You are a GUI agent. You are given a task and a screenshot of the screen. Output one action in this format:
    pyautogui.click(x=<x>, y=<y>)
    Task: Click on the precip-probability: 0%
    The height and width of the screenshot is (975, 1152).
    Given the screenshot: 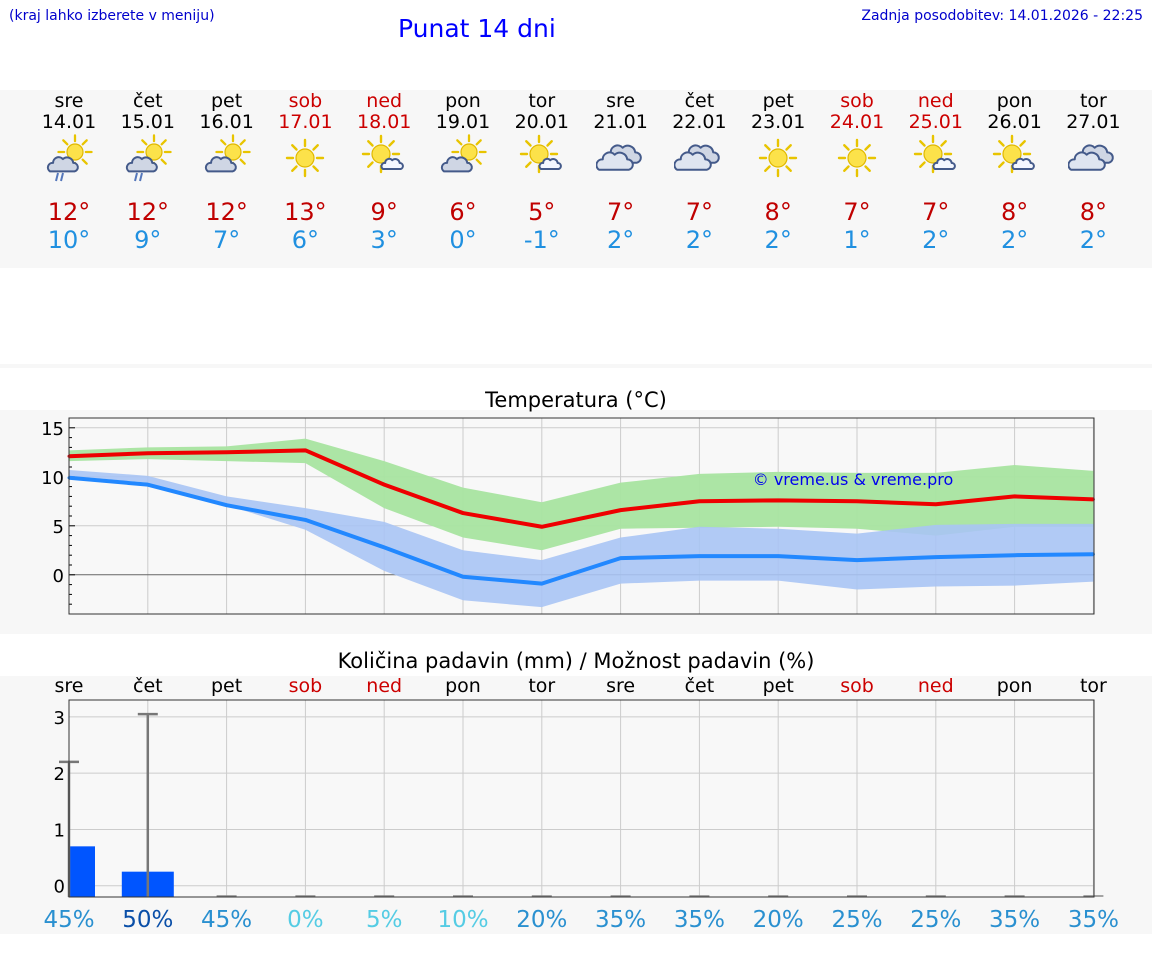 What is the action you would take?
    pyautogui.click(x=305, y=920)
    